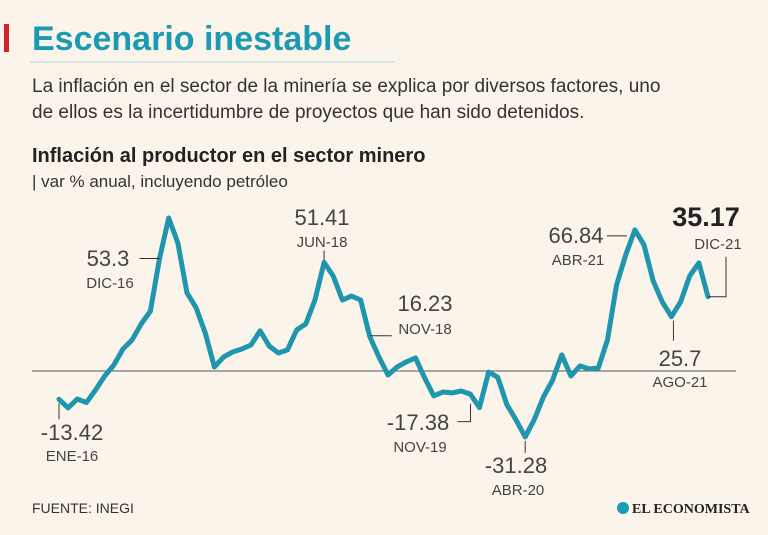  I want to click on chart-subtitle: | var % anual, incluyendo petróleo, so click(160, 181).